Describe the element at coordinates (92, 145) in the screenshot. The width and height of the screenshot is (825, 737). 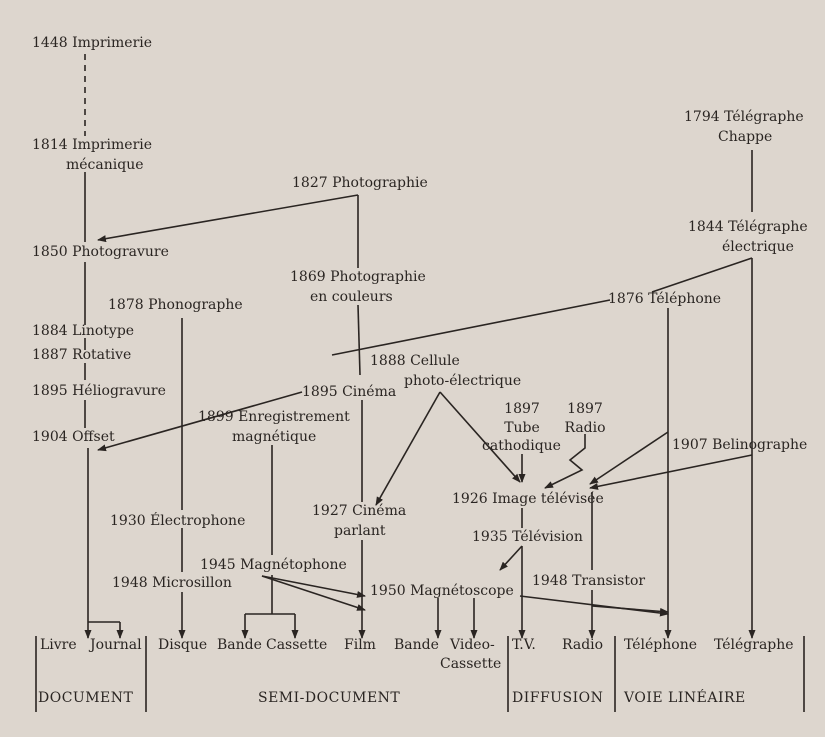
I see `node-imprimerie-mecanique-line1: 1814 Imprimerie` at that location.